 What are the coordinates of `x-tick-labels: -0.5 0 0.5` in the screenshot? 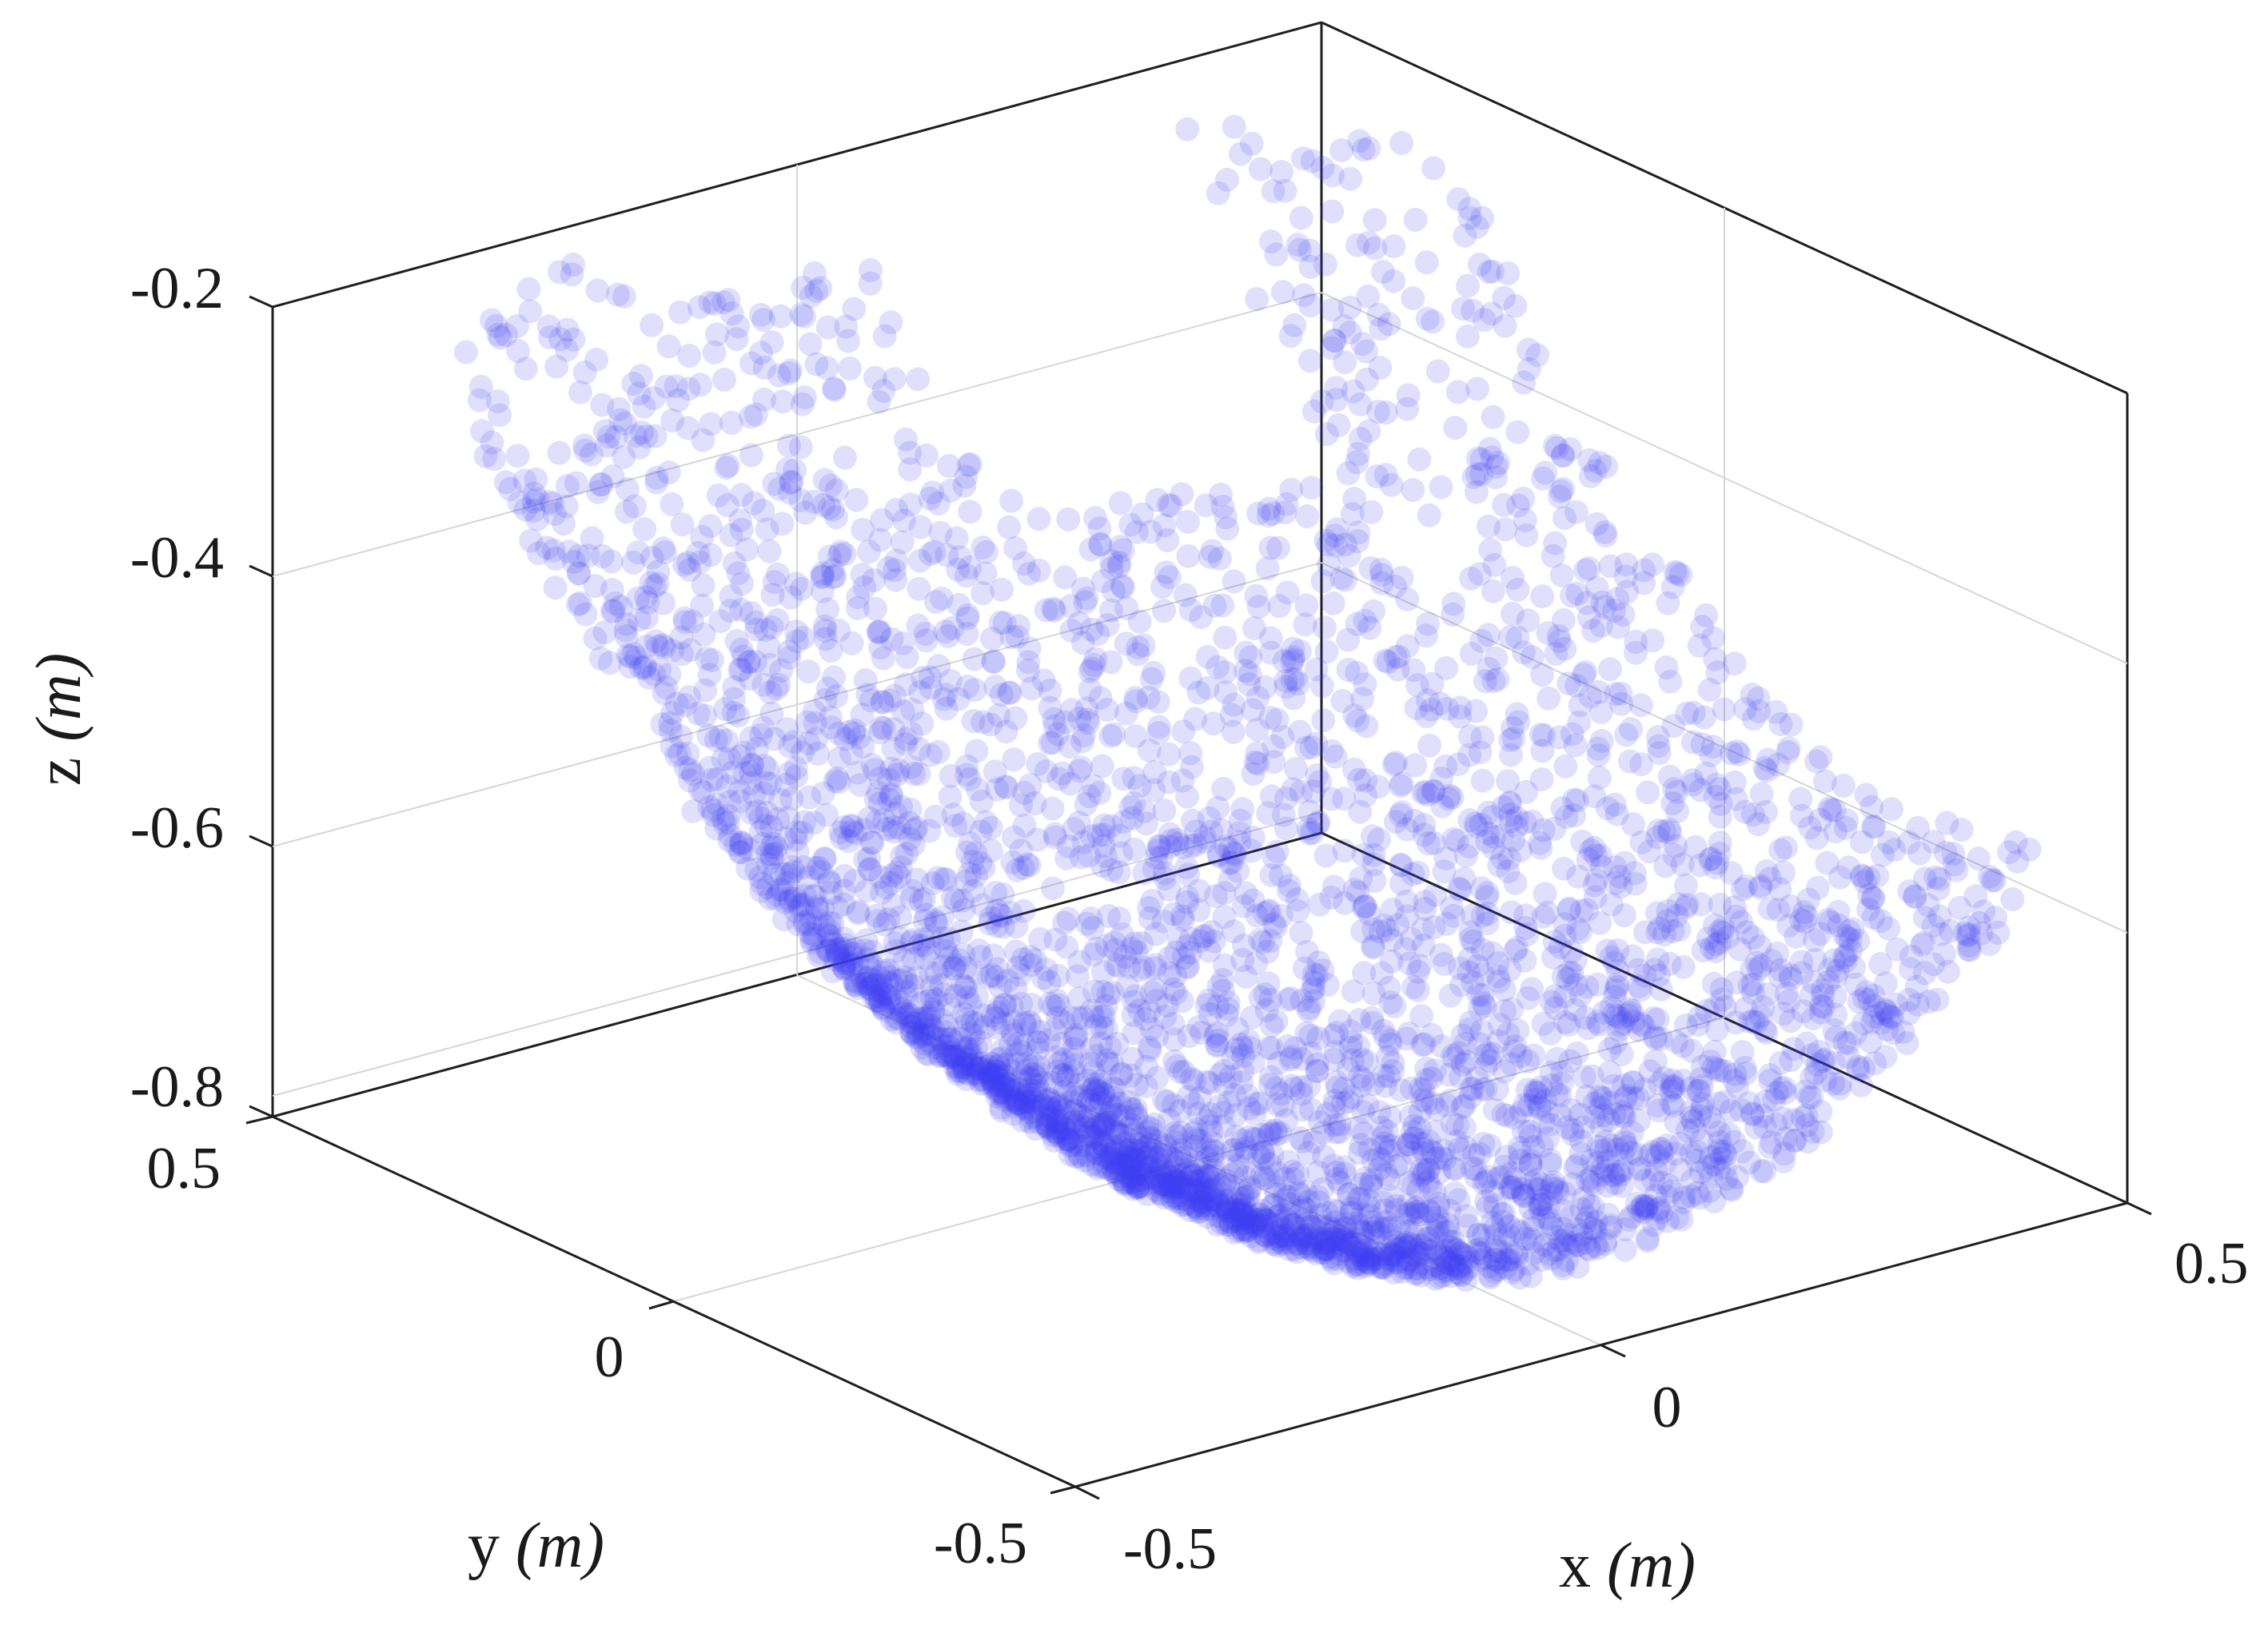 It's located at (1686, 1406).